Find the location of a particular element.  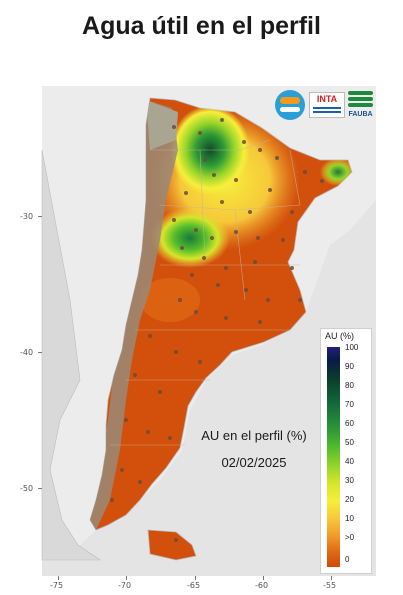

logos: INTA FAUBA is located at coordinates (325, 105).